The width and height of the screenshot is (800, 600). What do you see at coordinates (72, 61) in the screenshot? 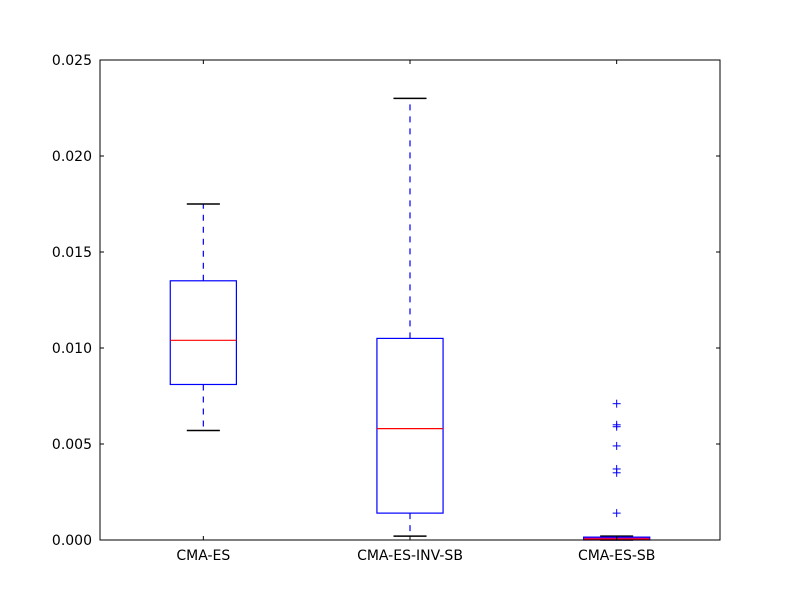
I see `y-tick-label: 0.025` at bounding box center [72, 61].